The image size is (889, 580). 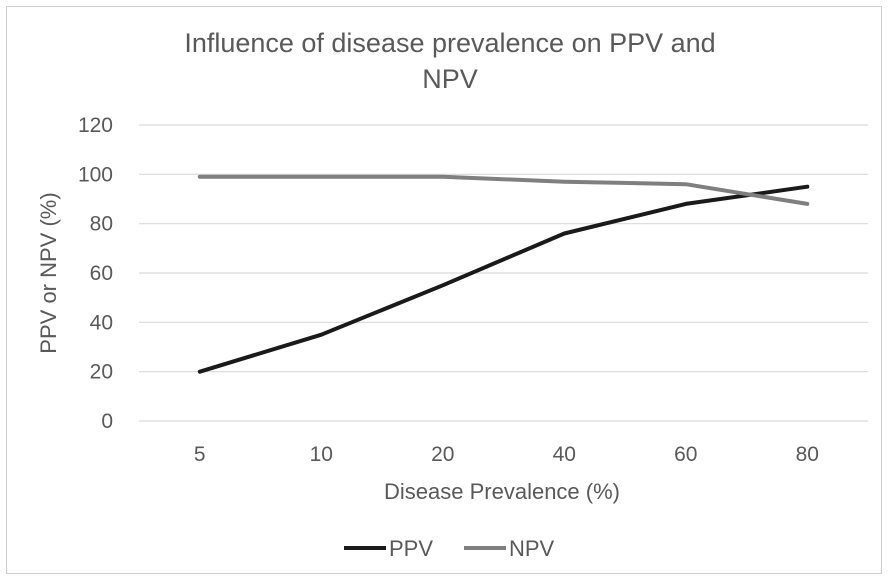 I want to click on y-tick-label: 120, so click(x=95, y=125).